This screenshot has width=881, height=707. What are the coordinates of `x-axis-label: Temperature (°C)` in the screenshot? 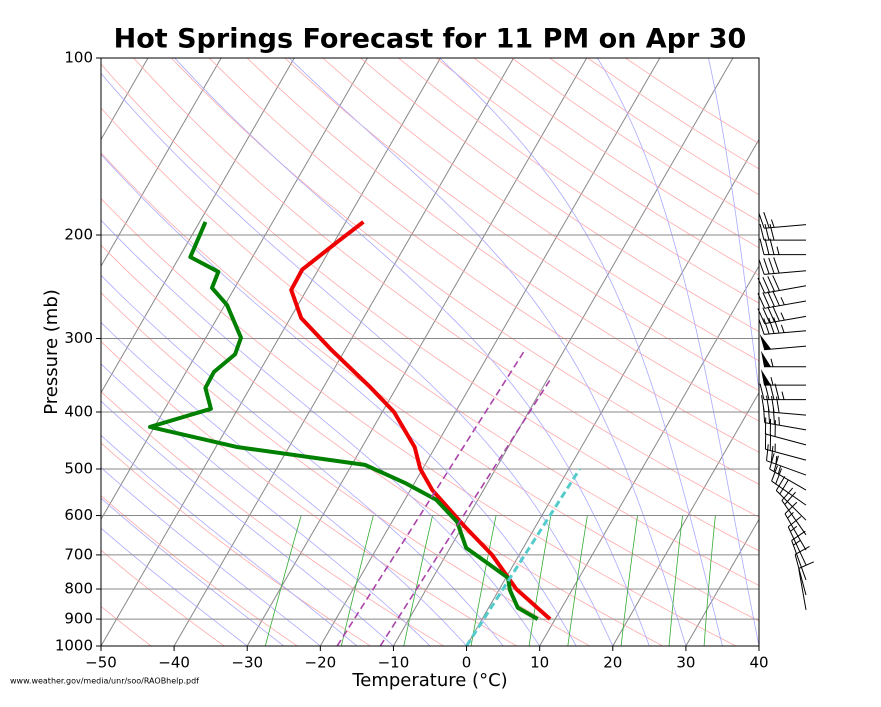 It's located at (429, 680).